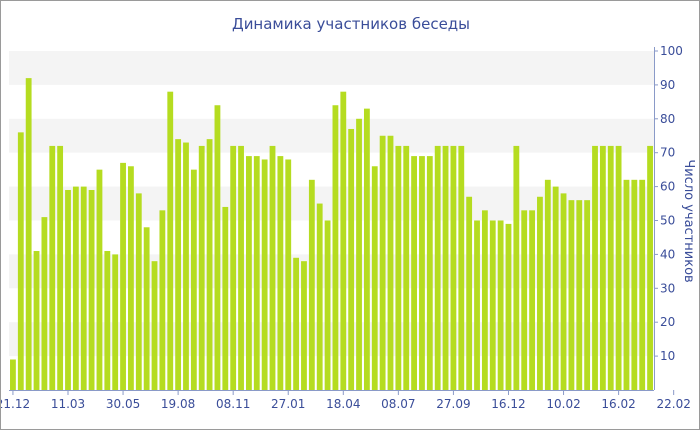 The width and height of the screenshot is (700, 430). What do you see at coordinates (671, 51) in the screenshot?
I see `y-tick-label: 100` at bounding box center [671, 51].